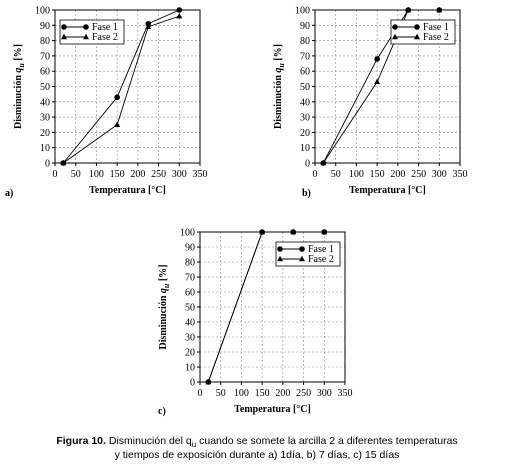 This screenshot has width=514, height=468. Describe the element at coordinates (192, 383) in the screenshot. I see `y-tick-label: 0` at that location.